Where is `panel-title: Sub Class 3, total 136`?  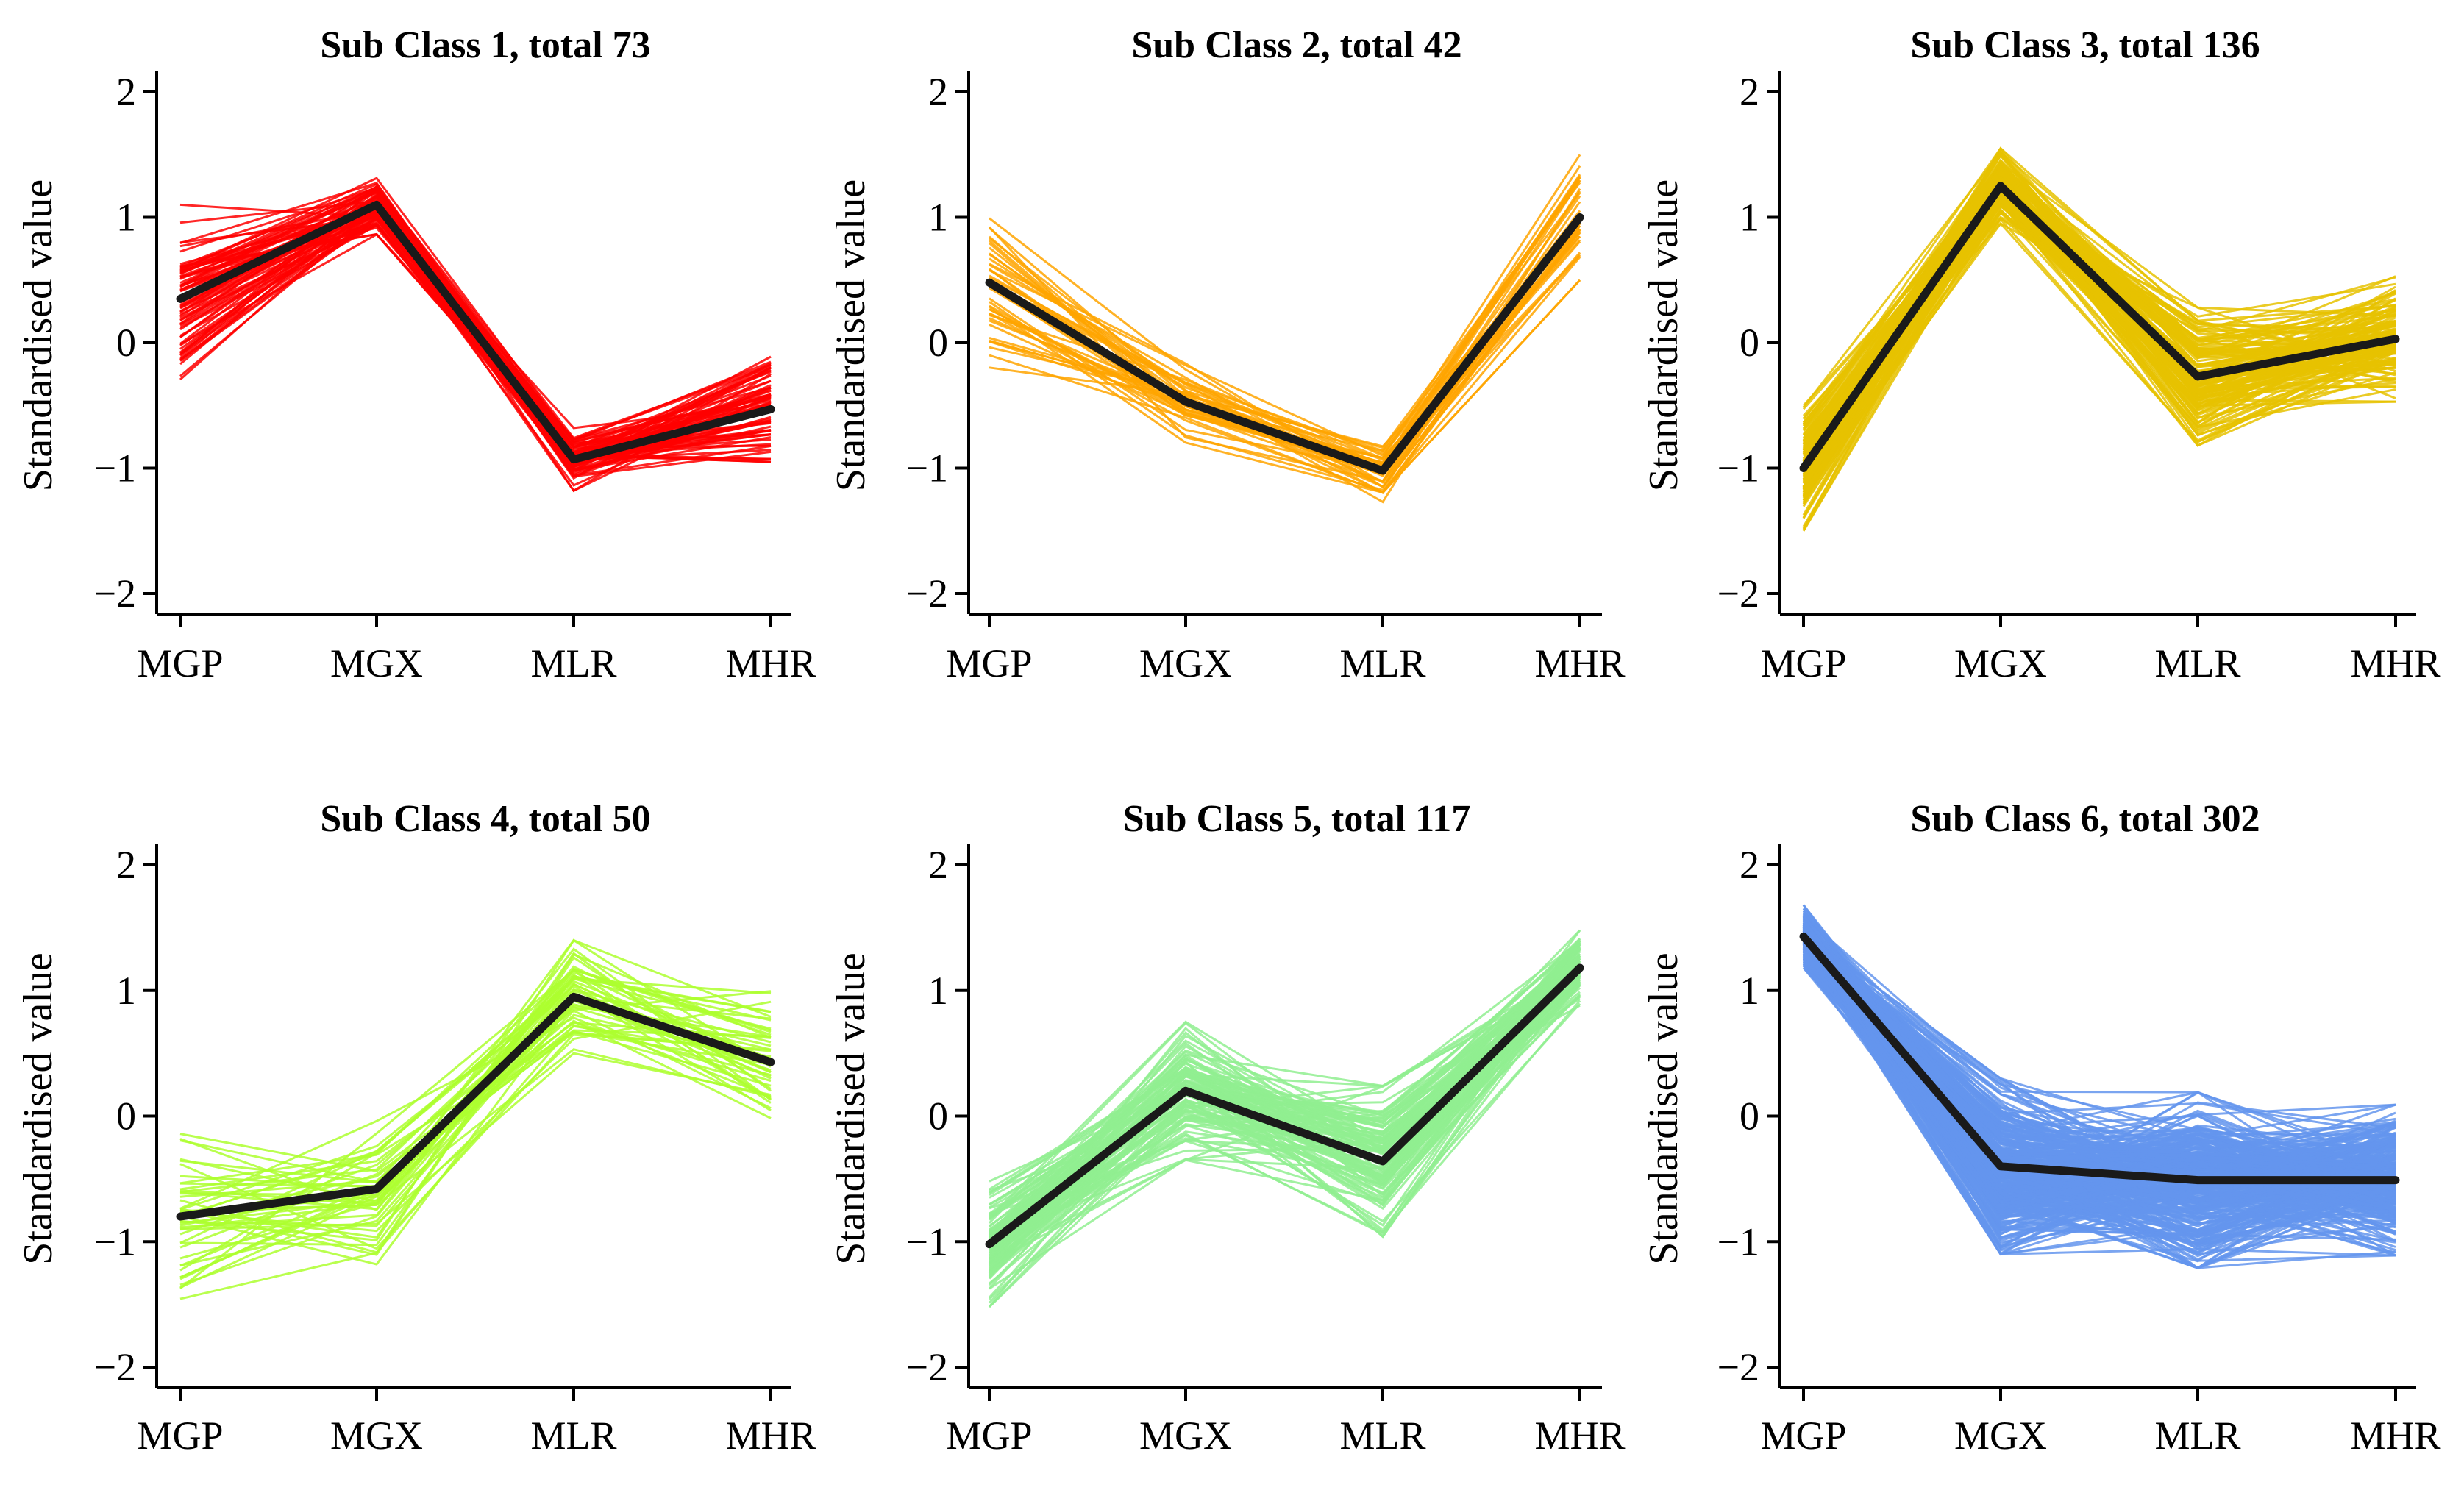 panel-title: Sub Class 3, total 136 is located at coordinates (2085, 45).